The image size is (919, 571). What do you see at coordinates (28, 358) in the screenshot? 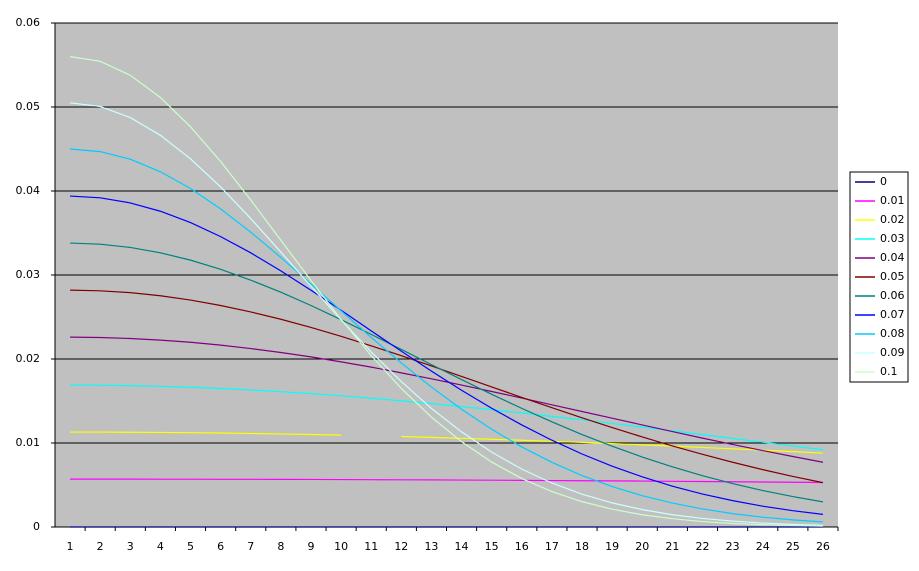
I see `y-tick-label: 0.02` at bounding box center [28, 358].